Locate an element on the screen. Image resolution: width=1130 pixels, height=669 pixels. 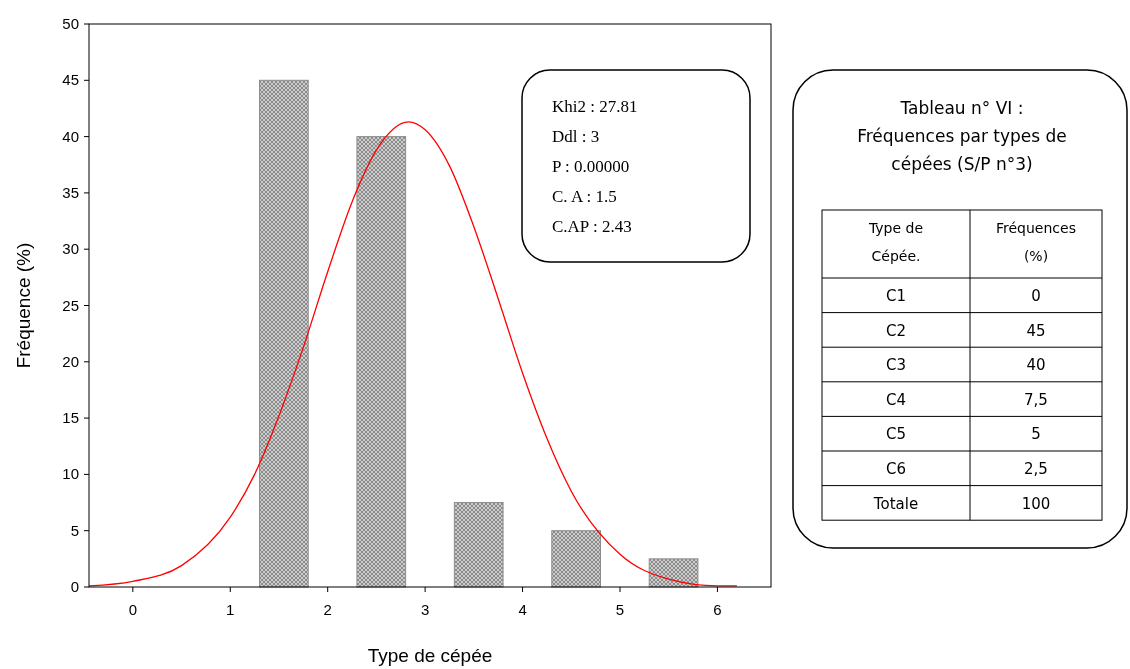
category-label: C4 is located at coordinates (896, 399).